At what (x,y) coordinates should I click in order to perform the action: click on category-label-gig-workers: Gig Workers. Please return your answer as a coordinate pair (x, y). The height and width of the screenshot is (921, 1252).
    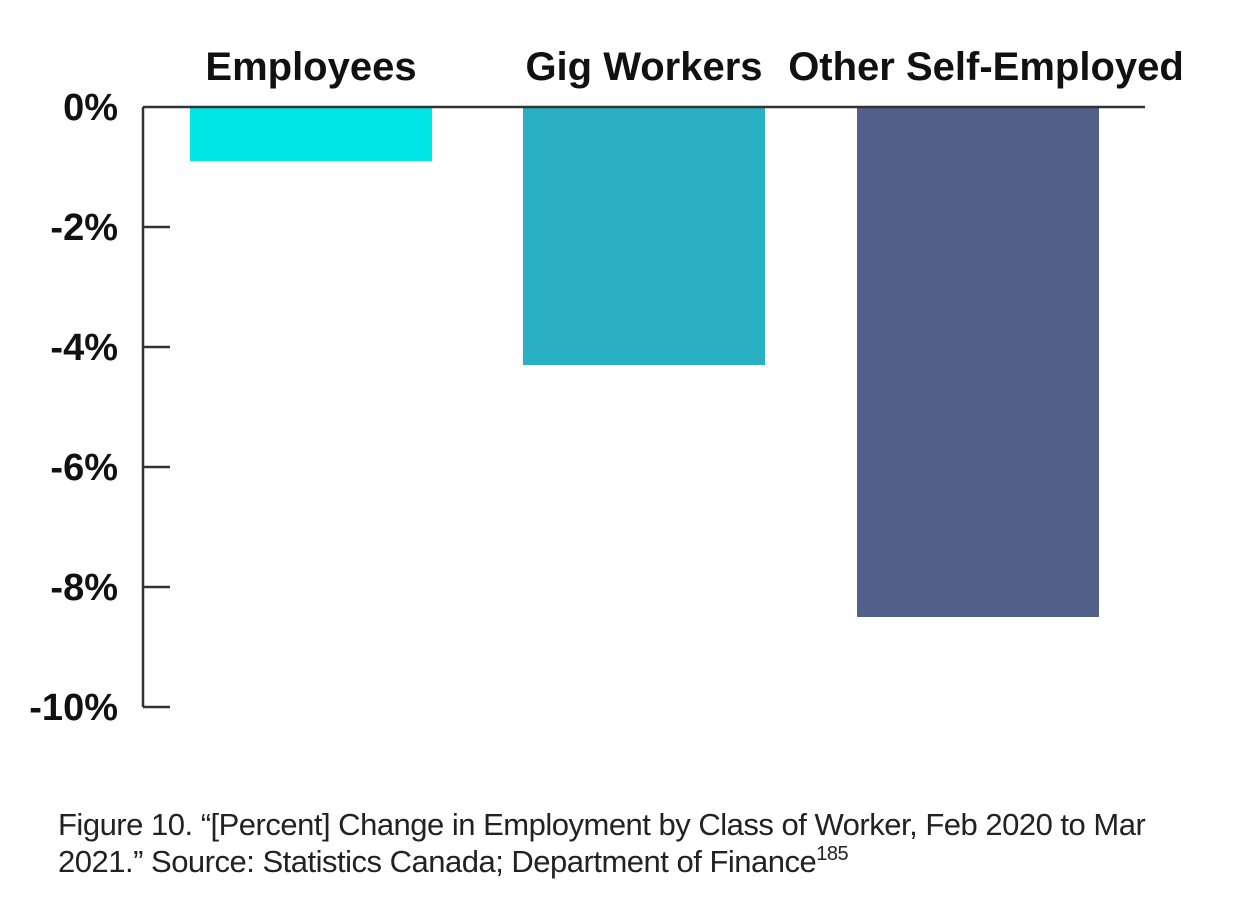
    Looking at the image, I should click on (643, 67).